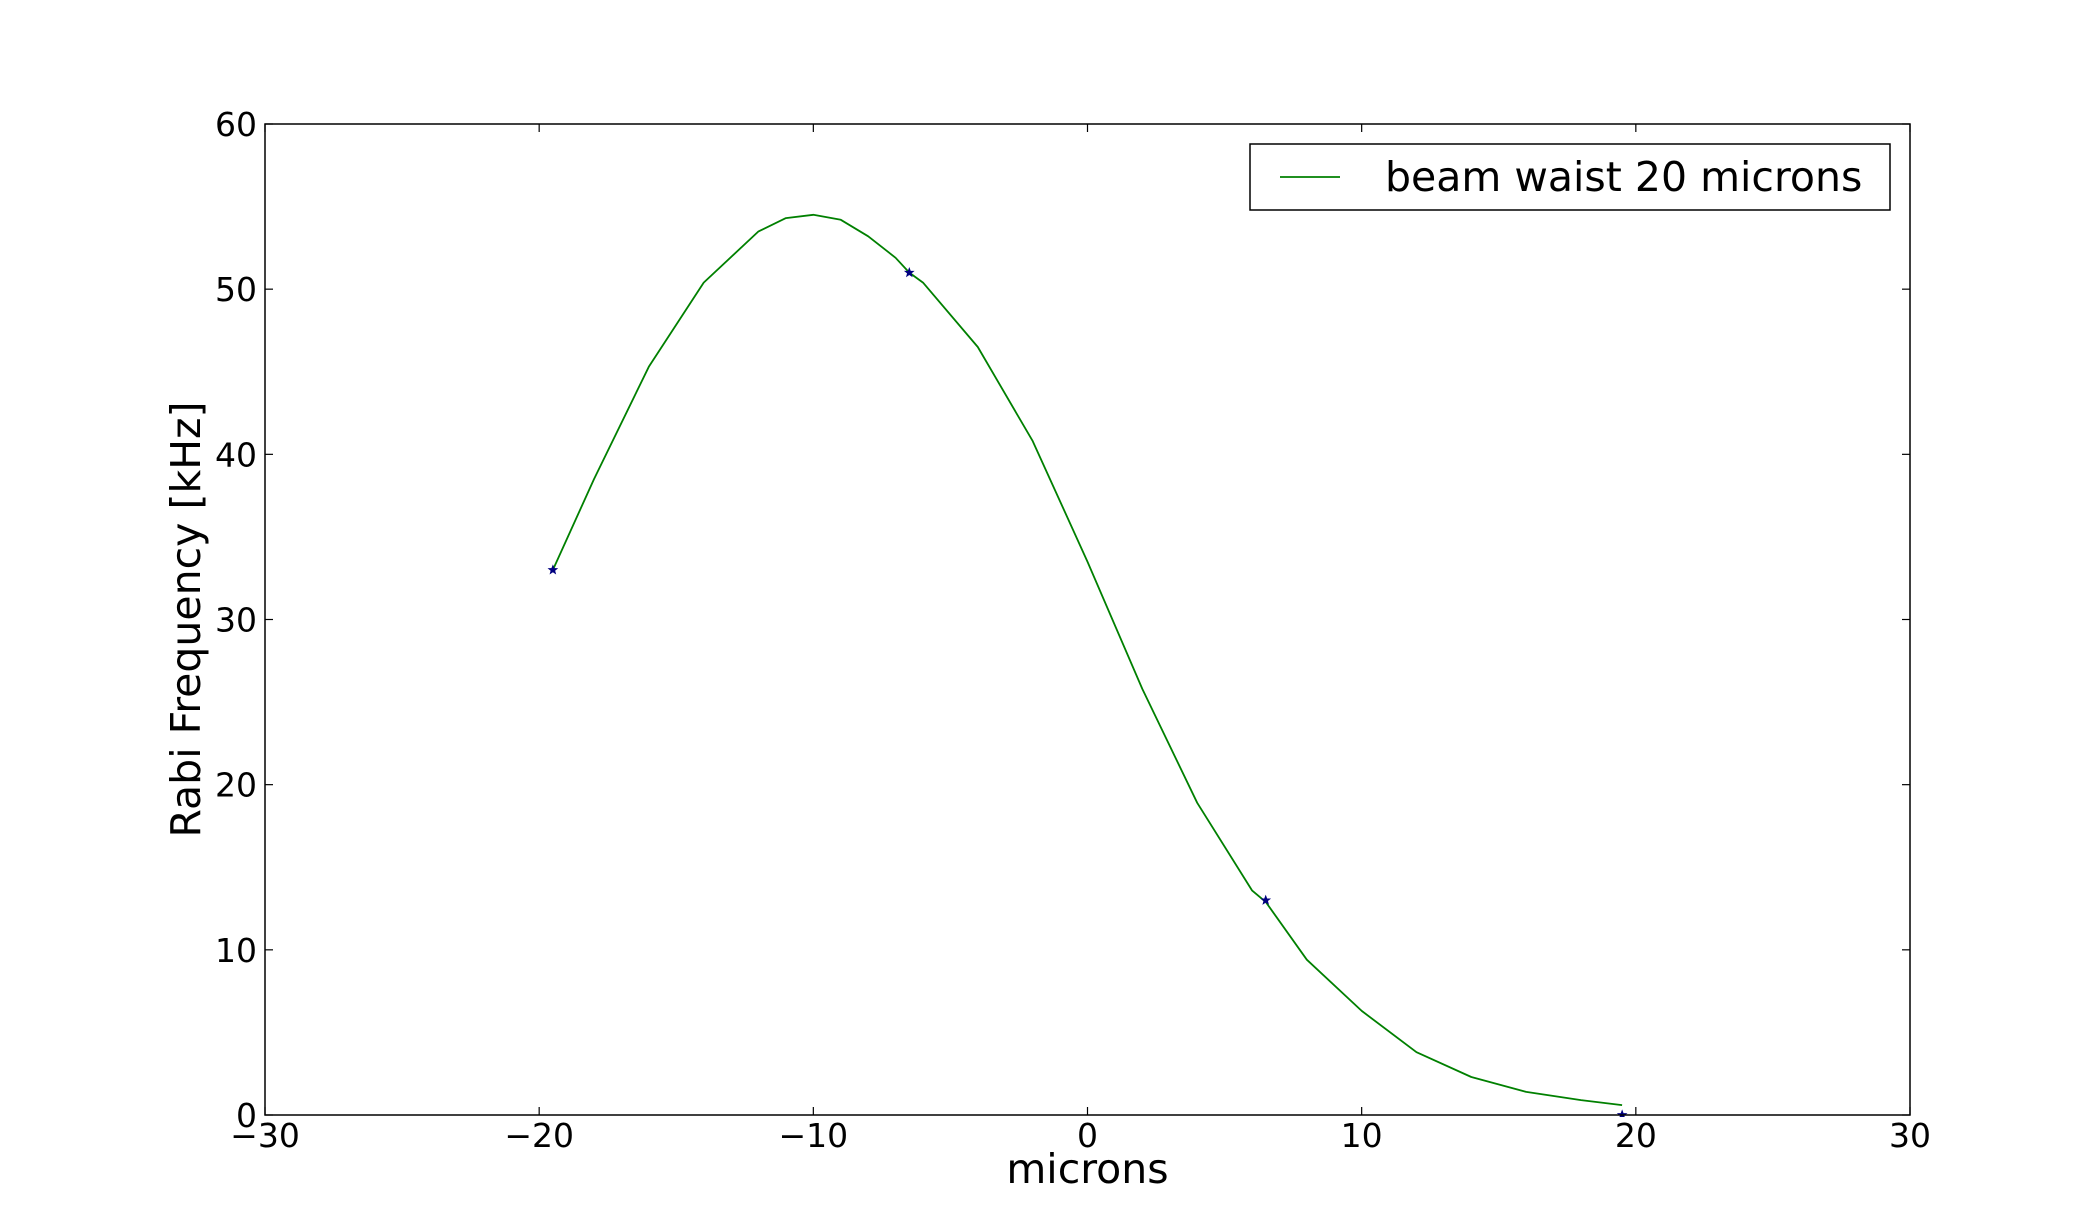 This screenshot has width=2100, height=1225. I want to click on legend-box, so click(1570, 177).